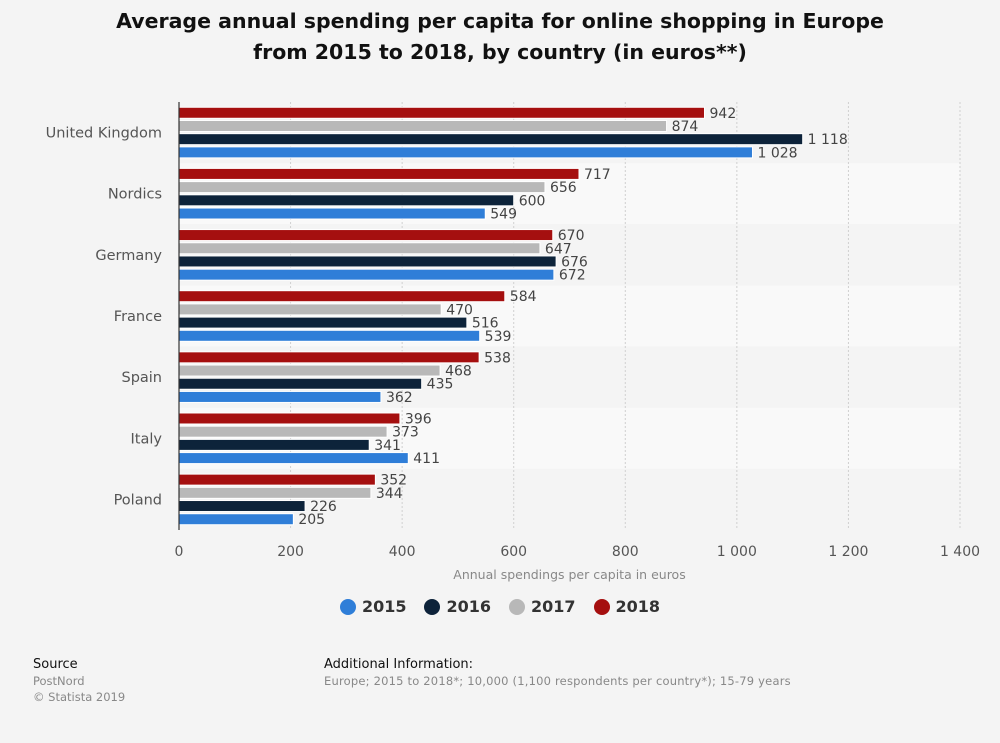 The width and height of the screenshot is (1000, 743). Describe the element at coordinates (399, 664) in the screenshot. I see `additional-info-label: Additional Information:` at that location.